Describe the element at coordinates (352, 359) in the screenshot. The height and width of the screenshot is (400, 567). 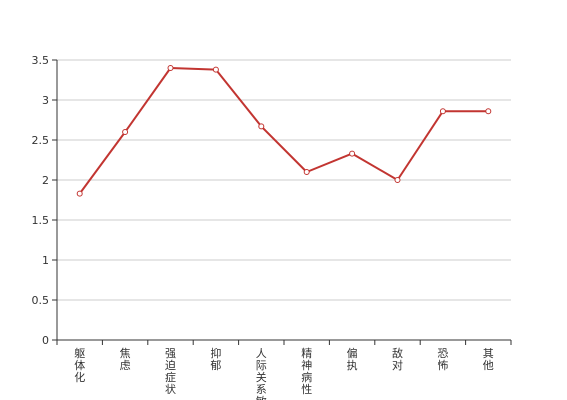
I see `x-category-label: 偏执` at that location.